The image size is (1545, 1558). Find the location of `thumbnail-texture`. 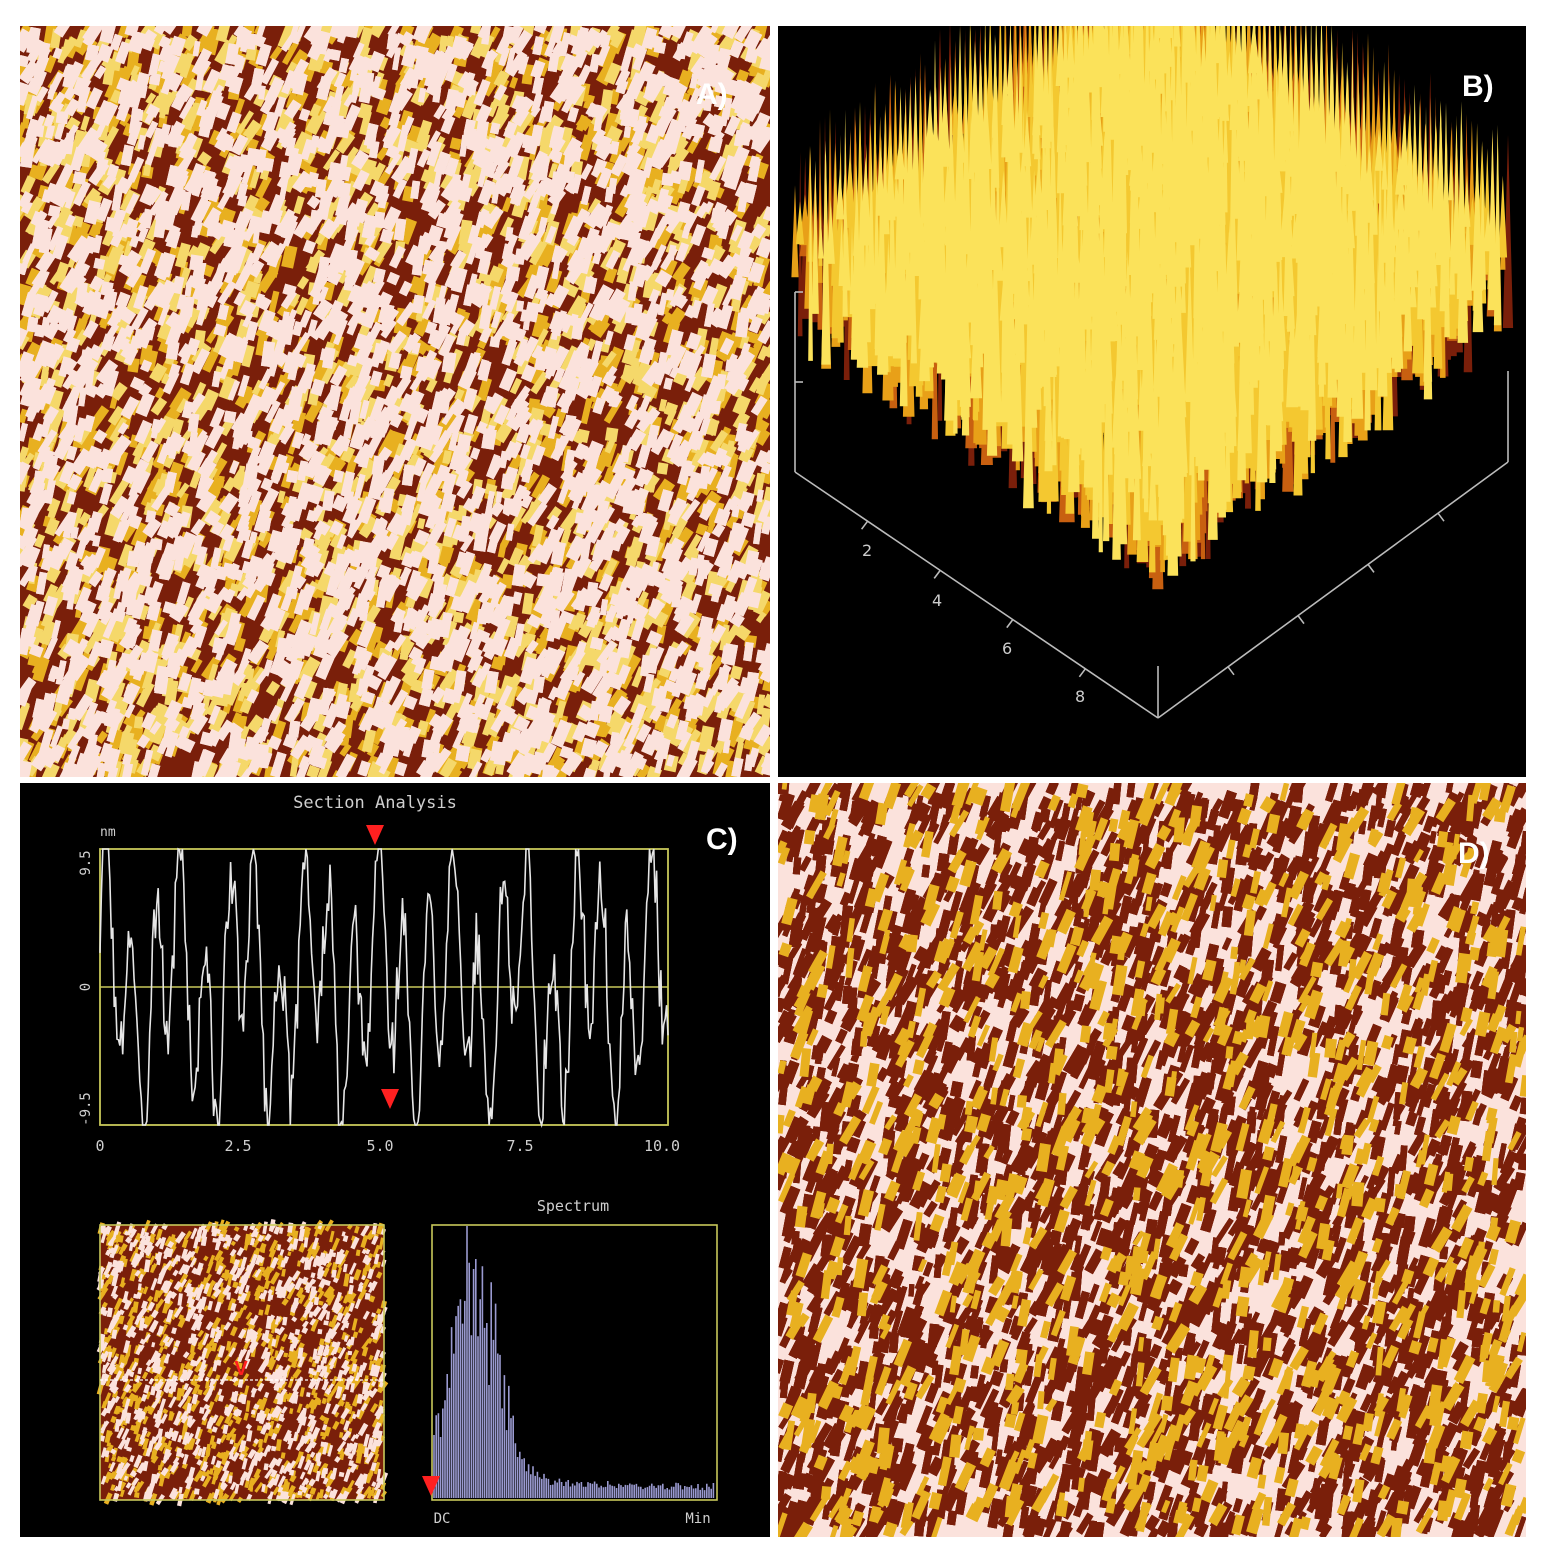

thumbnail-texture is located at coordinates (242, 1363).